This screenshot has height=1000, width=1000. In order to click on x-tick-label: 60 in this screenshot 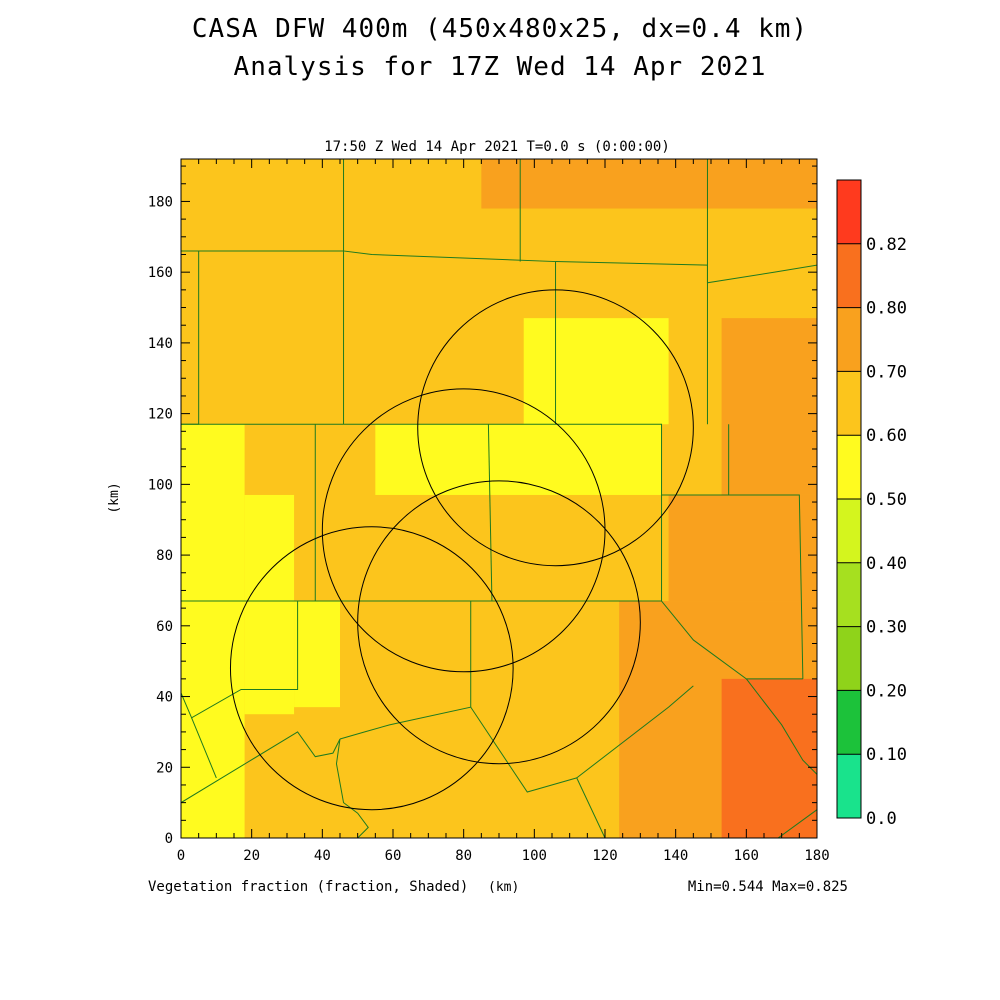, I will do `click(393, 856)`.